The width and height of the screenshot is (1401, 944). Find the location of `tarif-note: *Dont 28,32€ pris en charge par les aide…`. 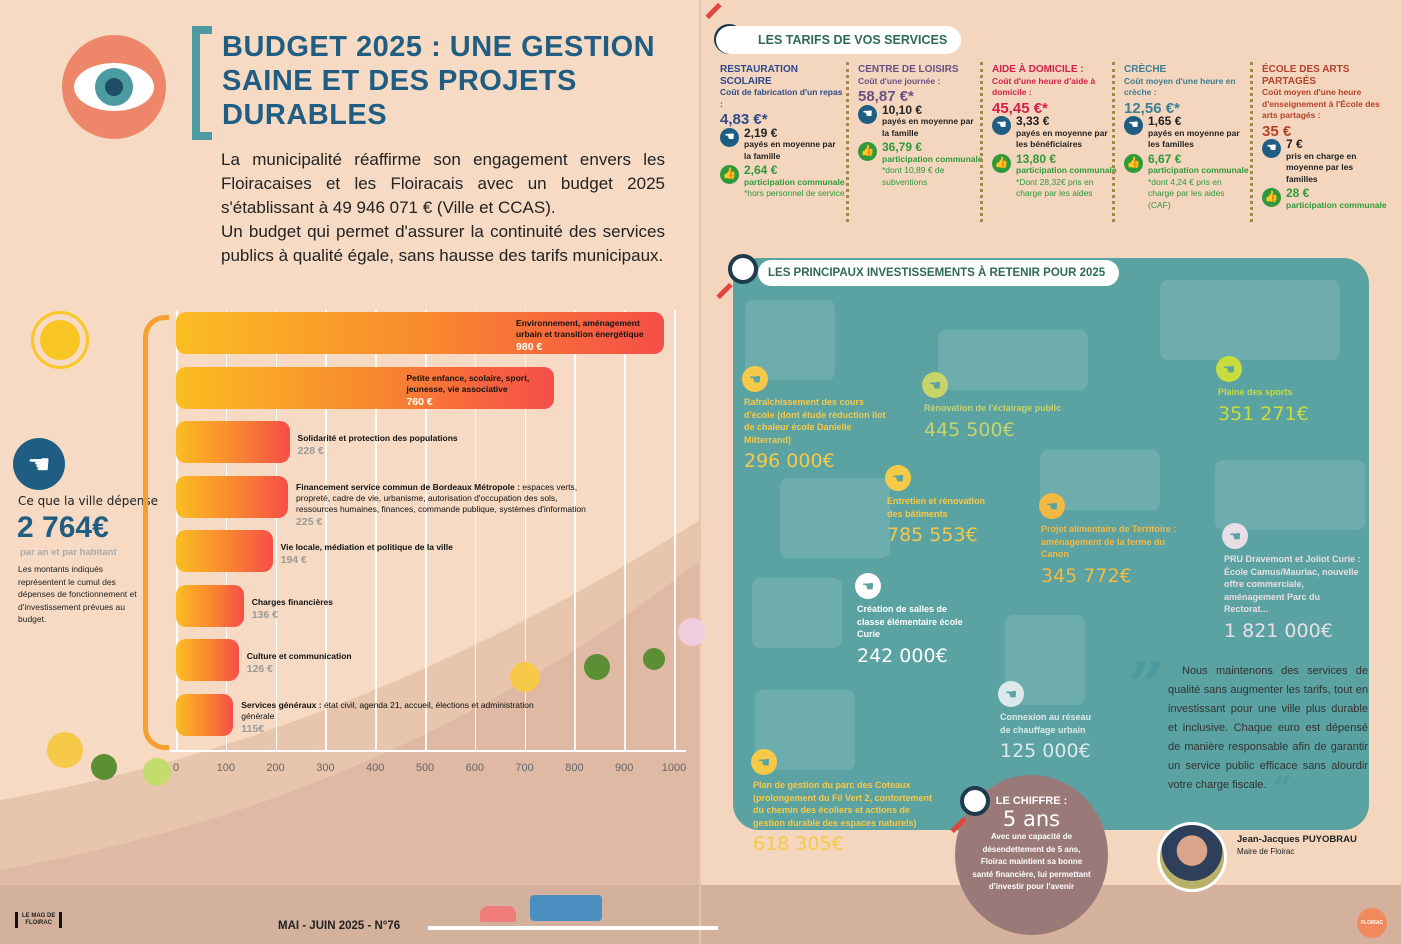

tarif-note: *Dont 28,32€ pris en charge par les aide… is located at coordinates (1055, 187).